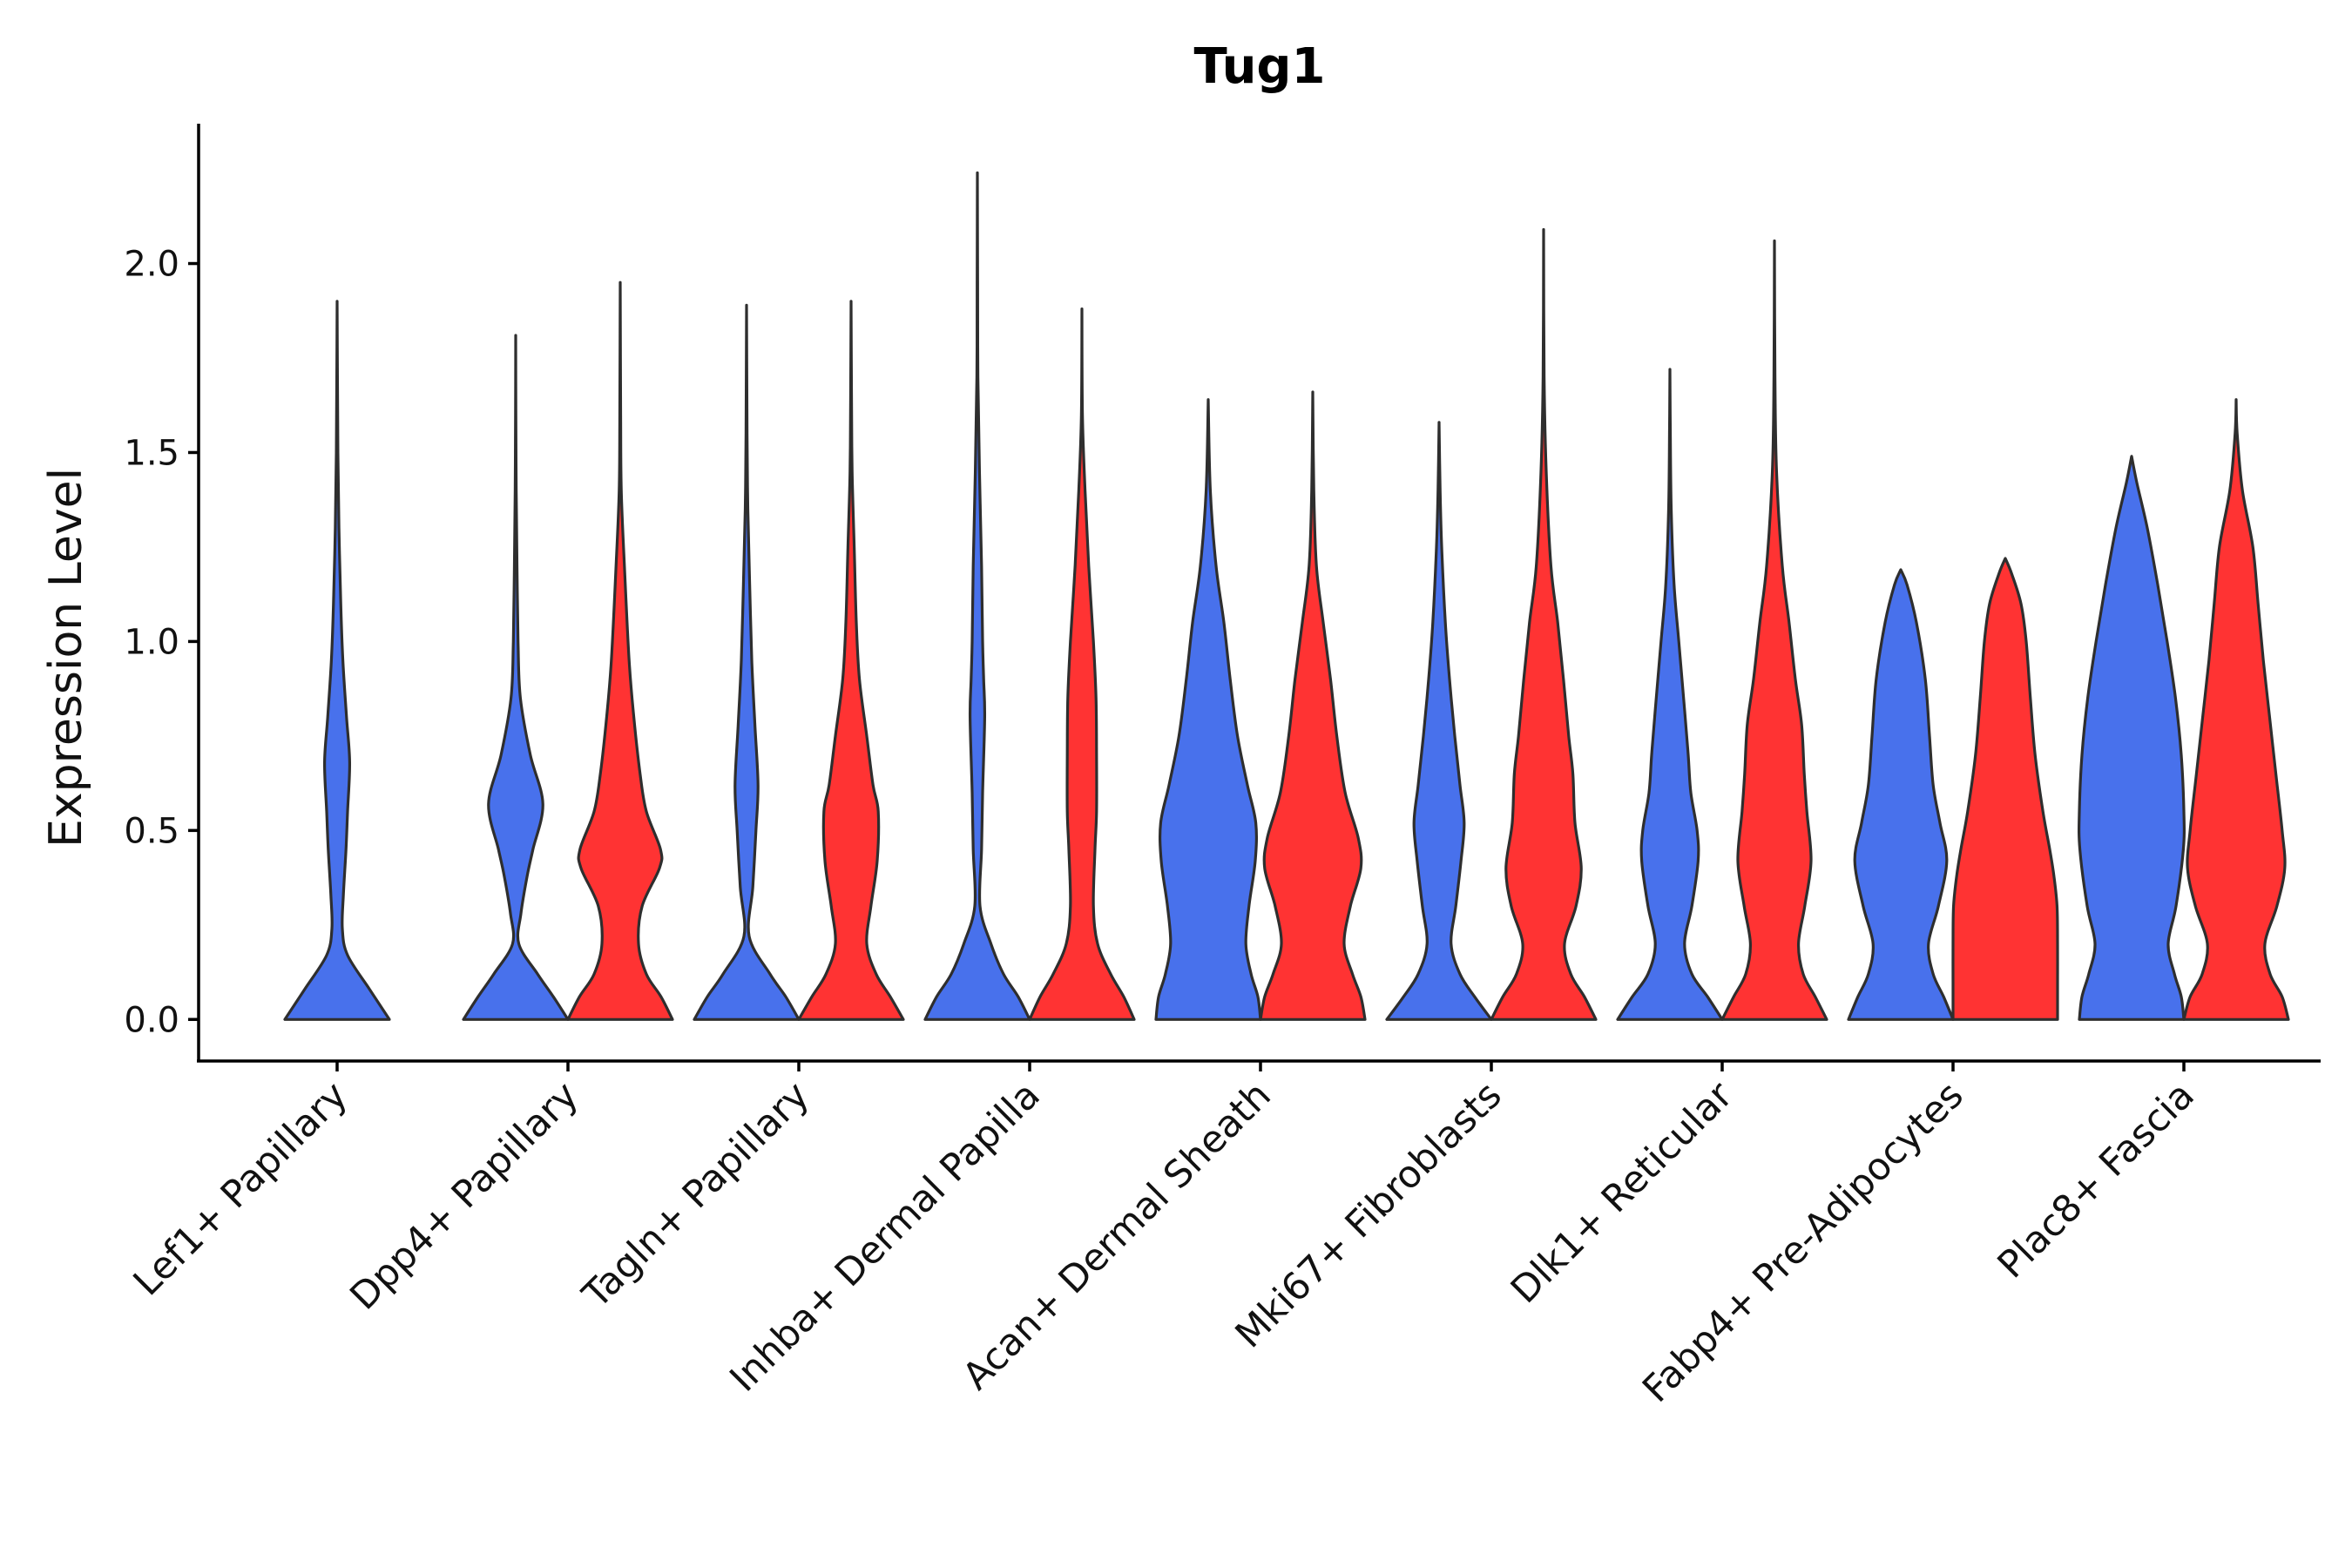 The height and width of the screenshot is (1568, 2352). I want to click on y-ticks: 0.0 0.5 1.0 1.5 2.0, so click(161, 642).